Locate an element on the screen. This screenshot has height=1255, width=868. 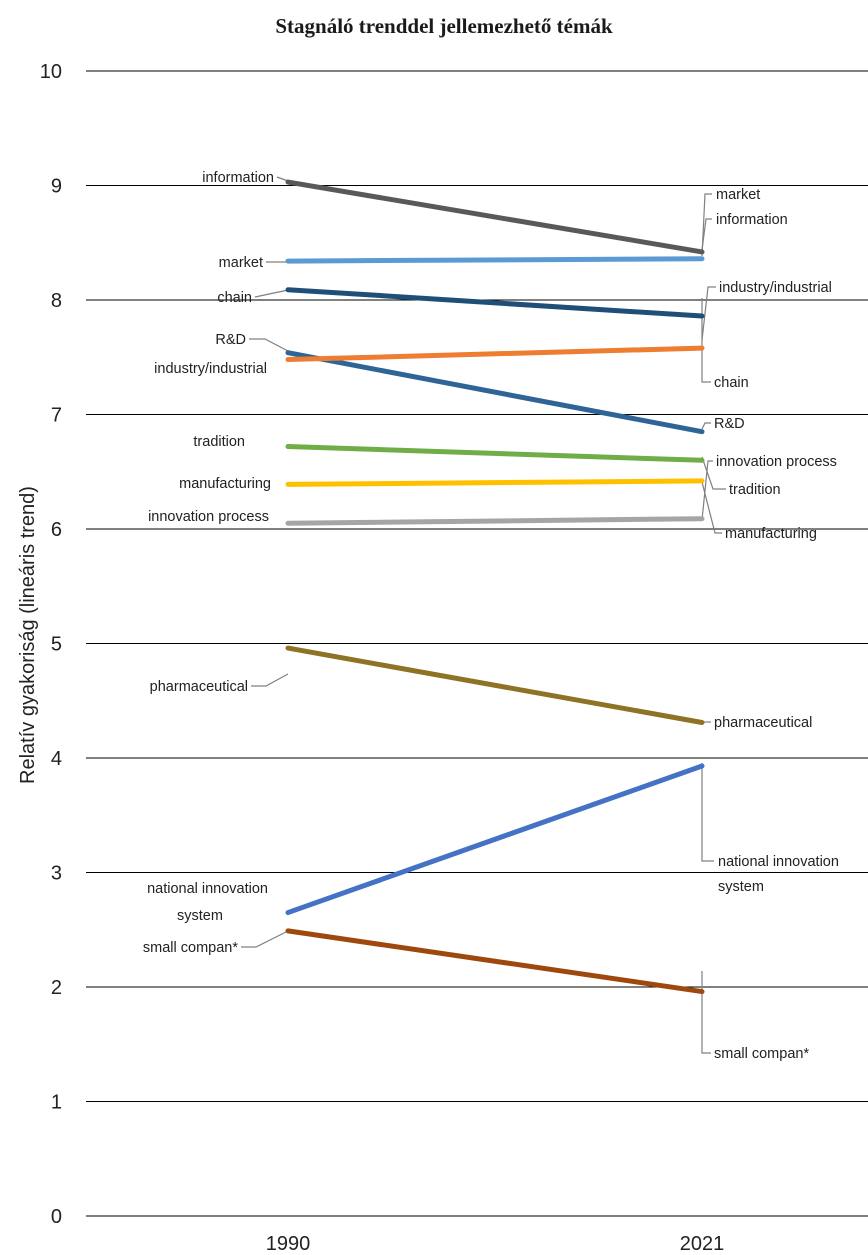
leader-left-r-d is located at coordinates (269, 345).